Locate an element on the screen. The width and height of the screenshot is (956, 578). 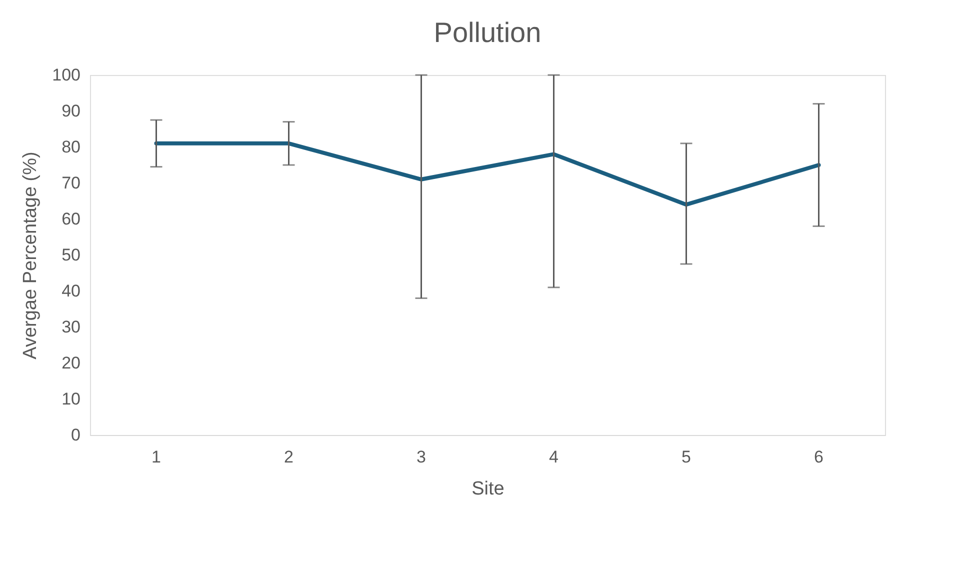
x-tick-label: 4 is located at coordinates (553, 457).